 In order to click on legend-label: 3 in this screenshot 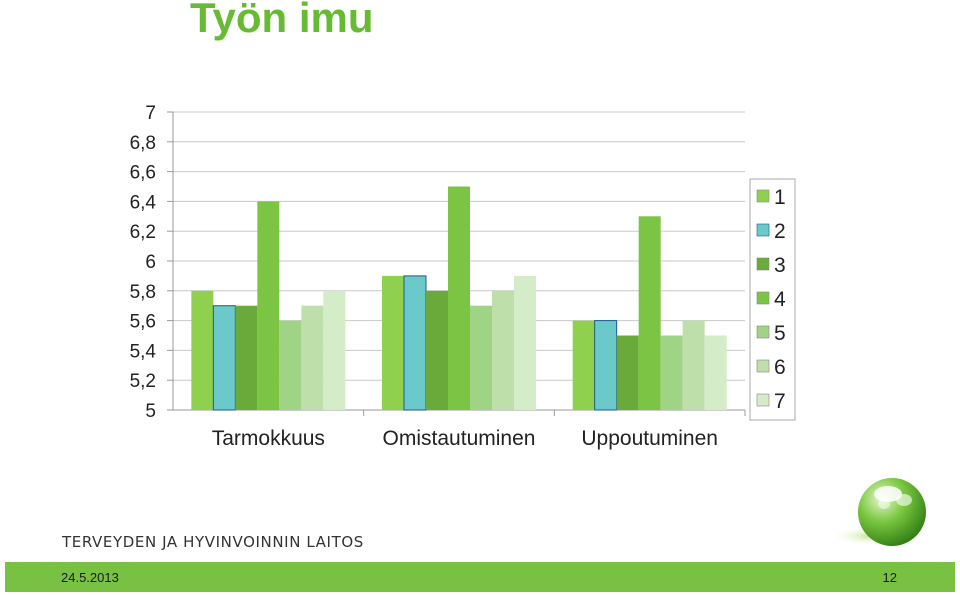, I will do `click(780, 265)`.